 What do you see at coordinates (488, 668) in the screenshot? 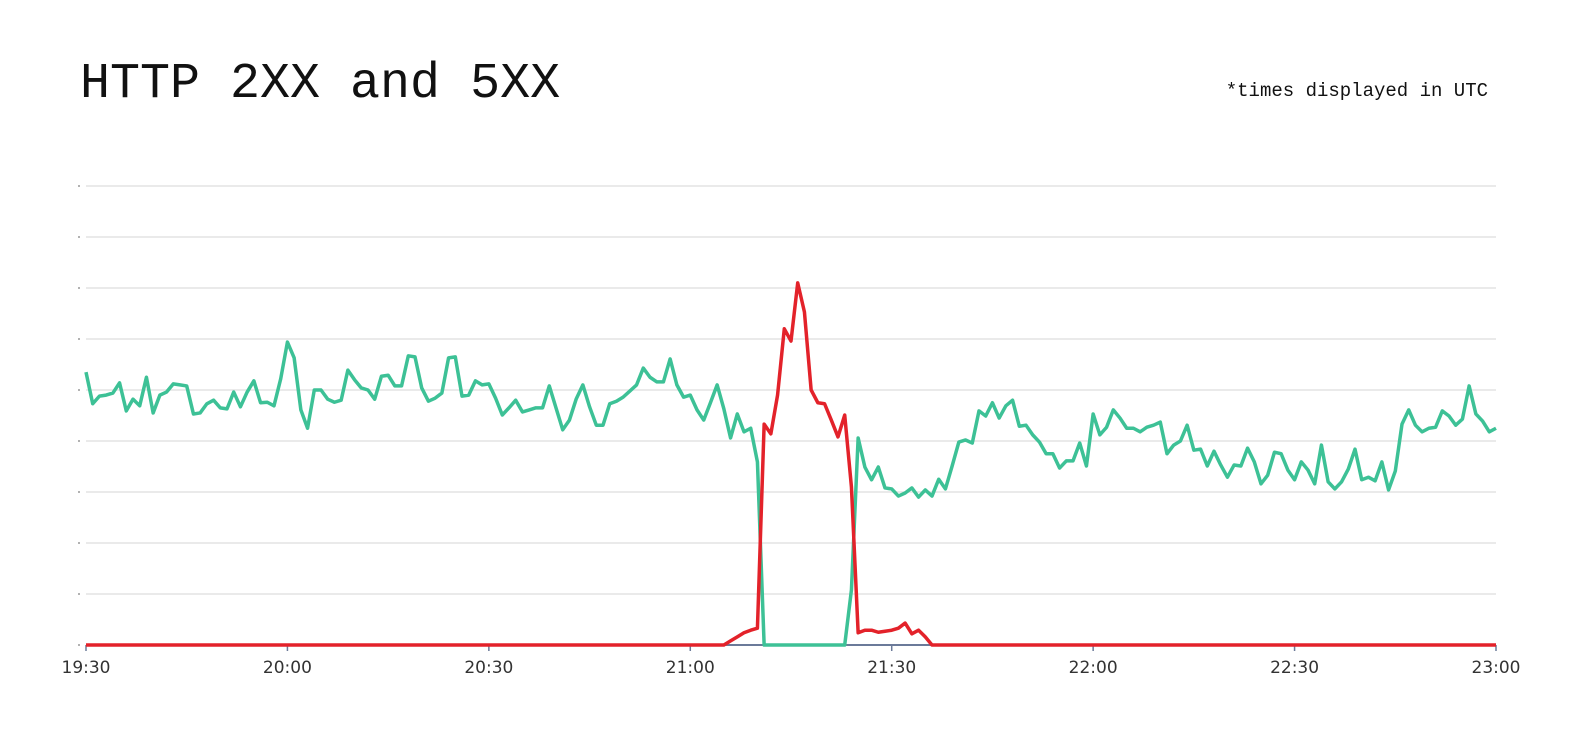
I see `x-tick-label: 20:30` at bounding box center [488, 668].